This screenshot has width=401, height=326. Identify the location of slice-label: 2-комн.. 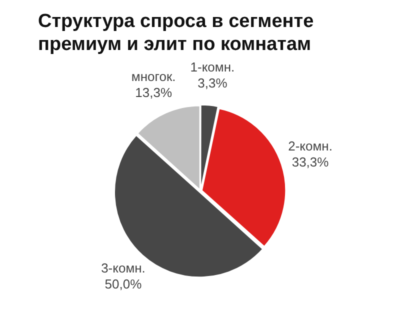
(310, 146).